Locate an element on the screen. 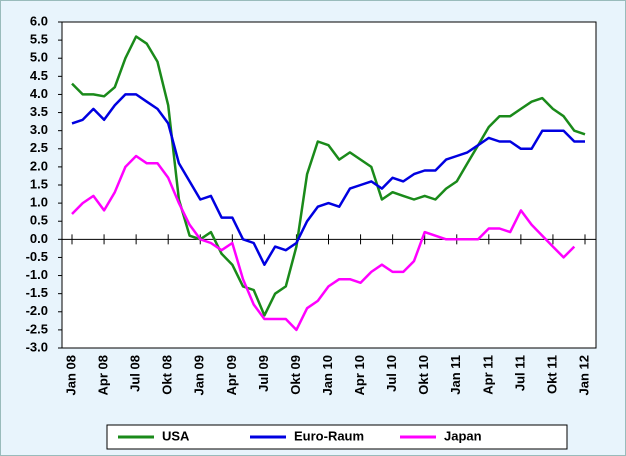  x-tick-label: Apr 08 is located at coordinates (103, 375).